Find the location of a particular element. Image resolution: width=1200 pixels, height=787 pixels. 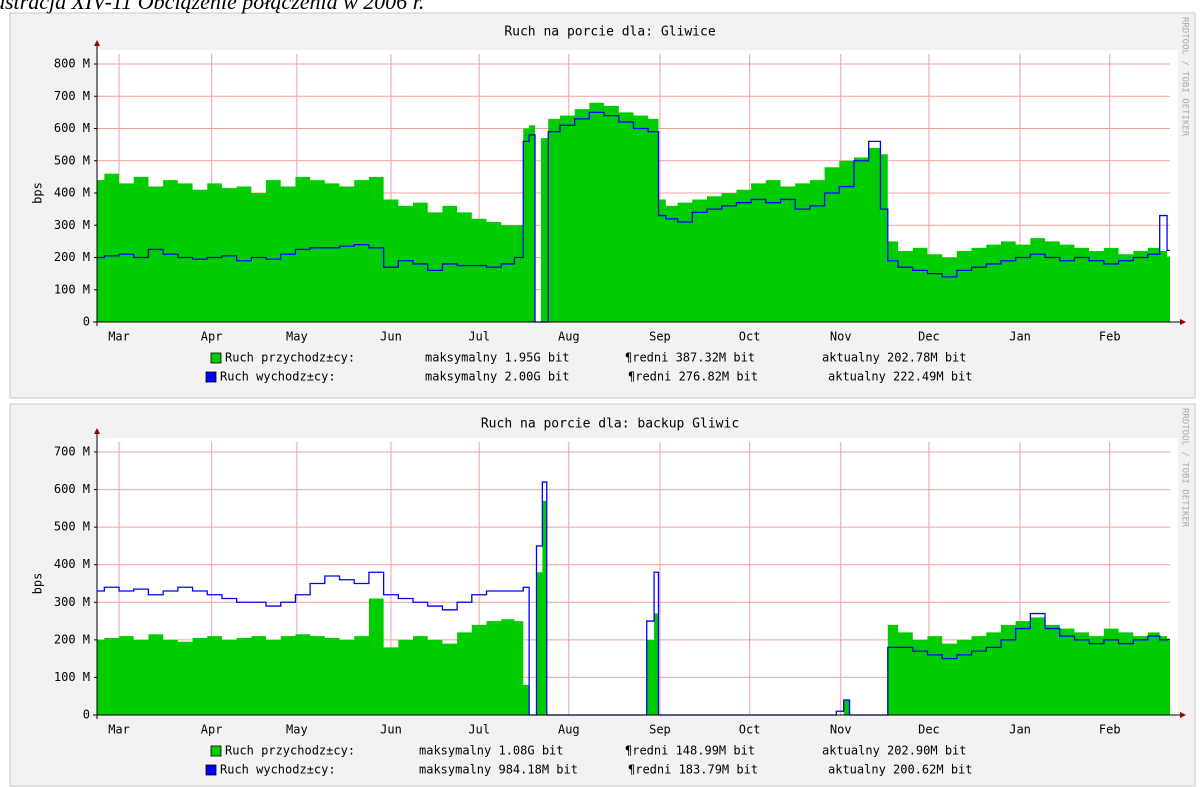

legend-stat: aktualny 202.78M bit is located at coordinates (894, 358).